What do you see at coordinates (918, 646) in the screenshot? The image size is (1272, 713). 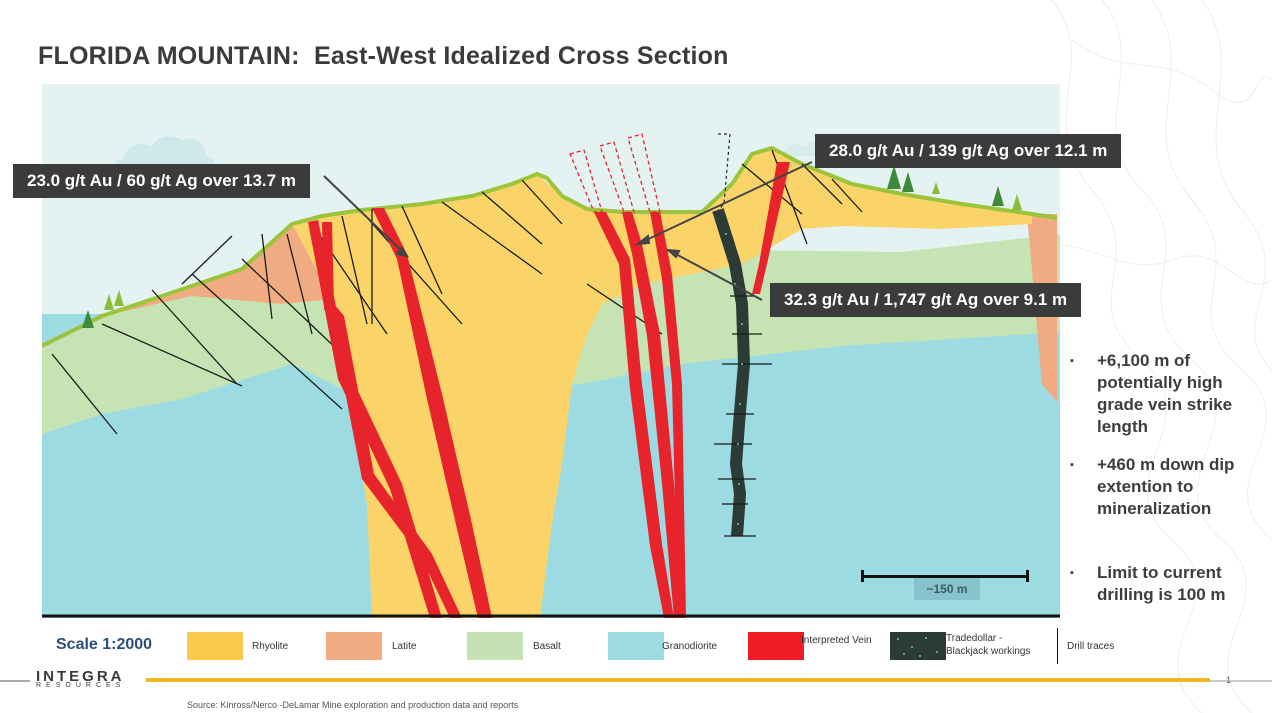 I see `legend-swatch-workings` at bounding box center [918, 646].